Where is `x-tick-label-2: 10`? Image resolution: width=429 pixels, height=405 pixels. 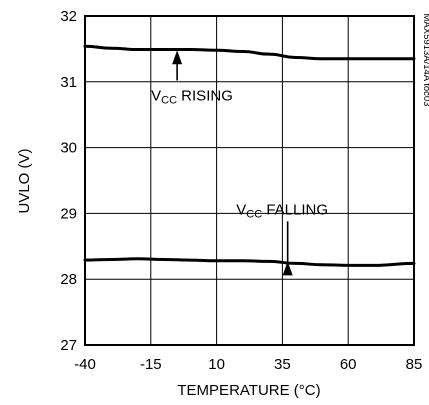
x-tick-label-2: 10 is located at coordinates (216, 364).